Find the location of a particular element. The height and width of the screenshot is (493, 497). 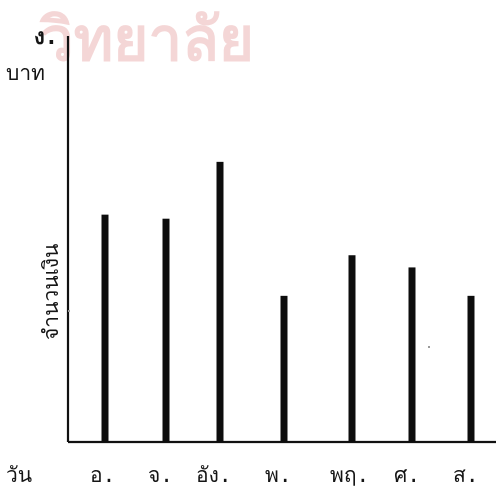

x-tick-label-6: ศ. is located at coordinates (407, 475).